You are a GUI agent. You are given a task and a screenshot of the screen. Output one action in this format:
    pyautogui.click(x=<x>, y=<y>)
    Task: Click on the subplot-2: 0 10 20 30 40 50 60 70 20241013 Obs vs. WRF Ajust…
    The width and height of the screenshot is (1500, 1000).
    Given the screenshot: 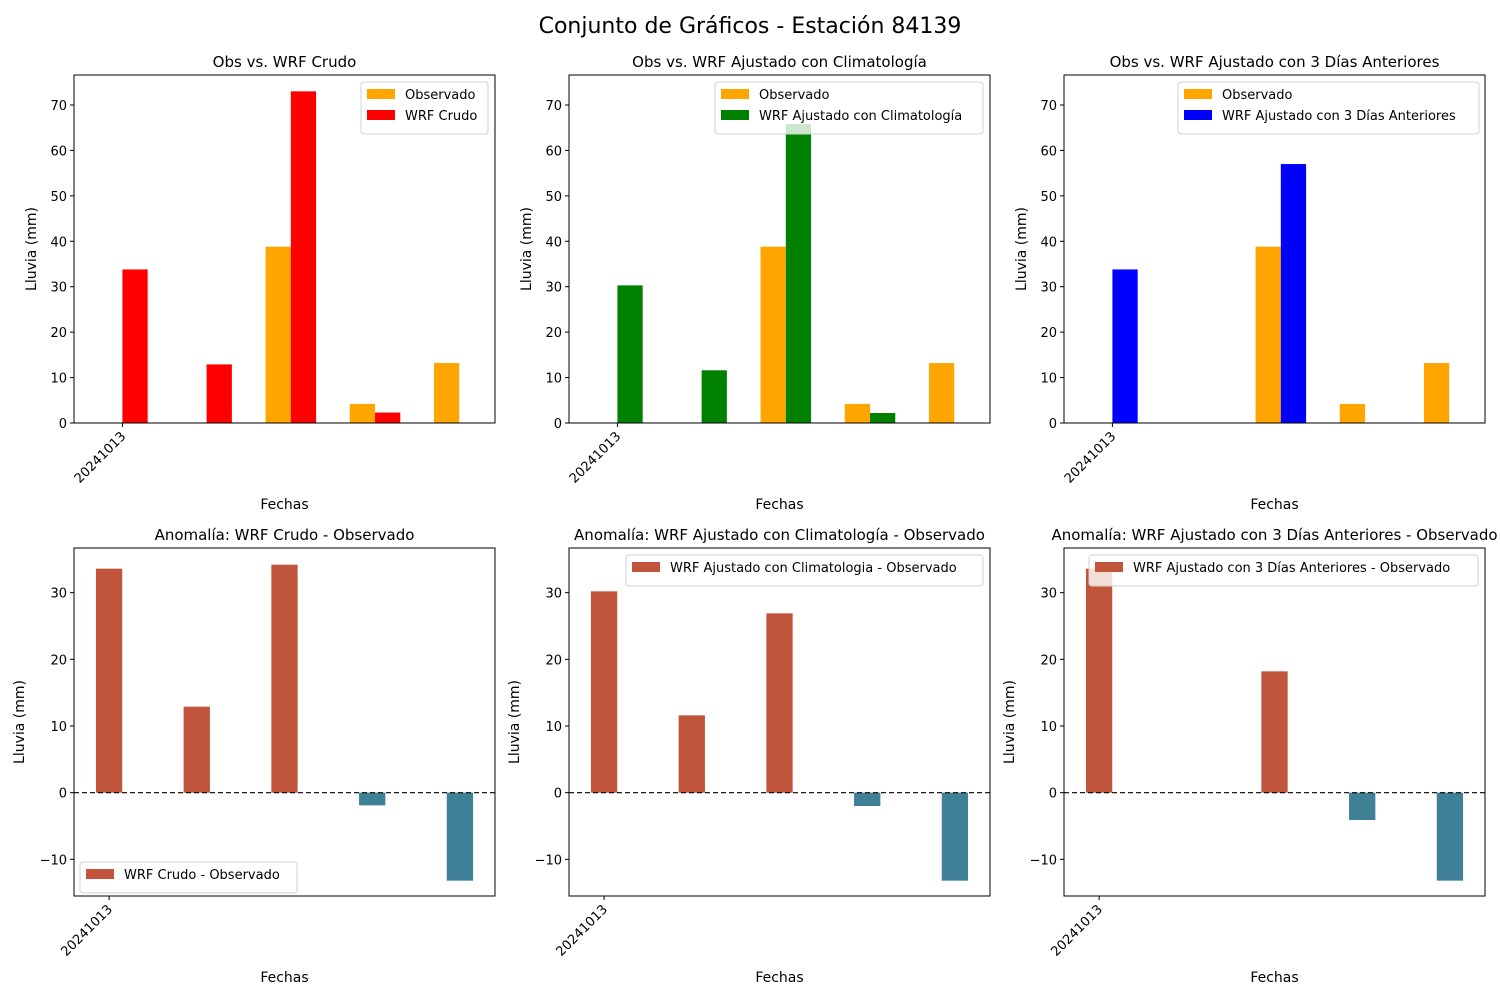 What is the action you would take?
    pyautogui.click(x=755, y=283)
    